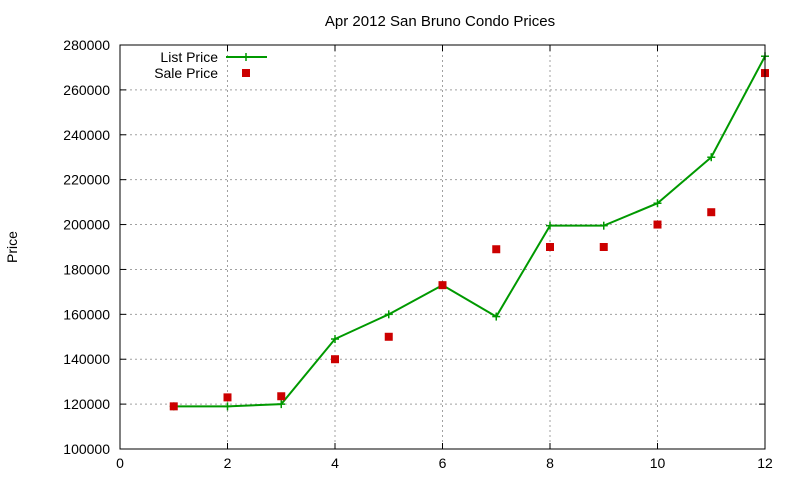 The height and width of the screenshot is (480, 800). Describe the element at coordinates (443, 463) in the screenshot. I see `x-tick-label: 6` at that location.